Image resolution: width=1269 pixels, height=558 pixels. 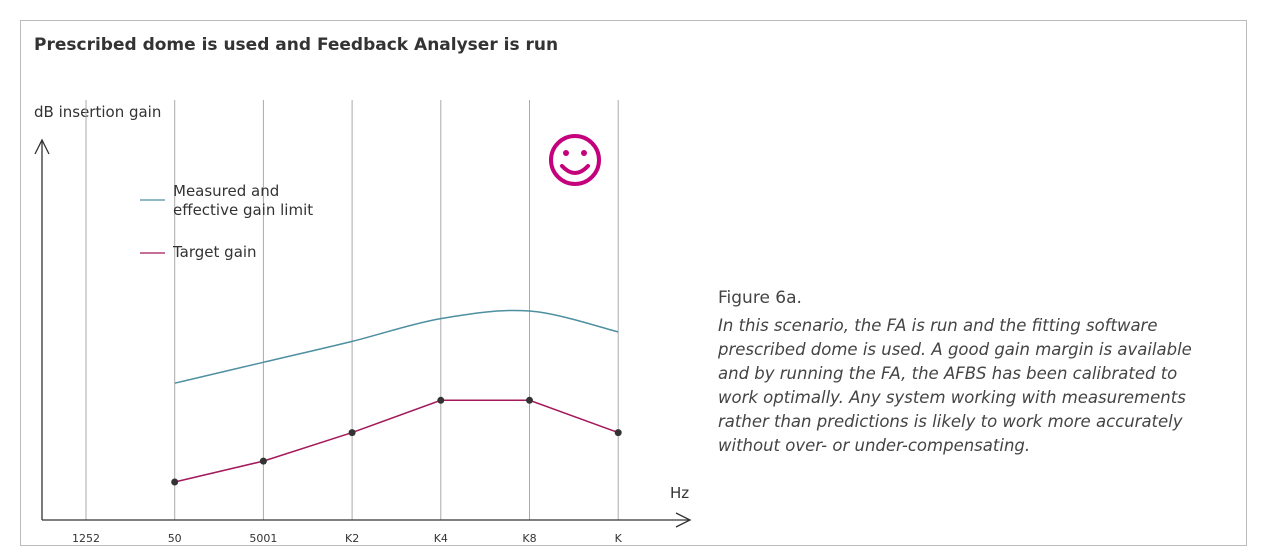 I want to click on legend-label: Target gain, so click(x=215, y=252).